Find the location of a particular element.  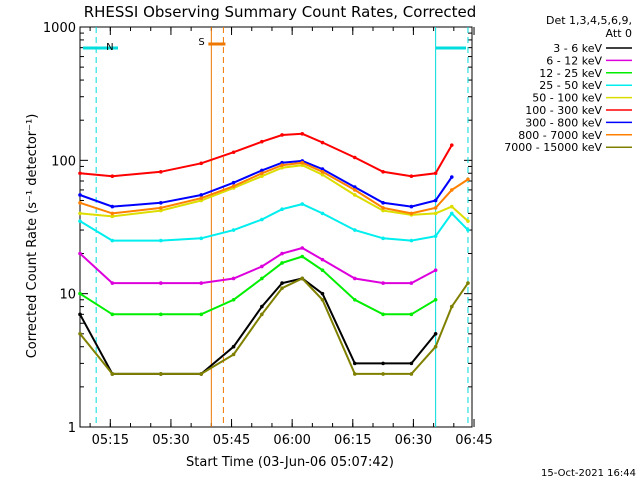

legend-entry-label: 6 - 12 keV is located at coordinates (574, 60).